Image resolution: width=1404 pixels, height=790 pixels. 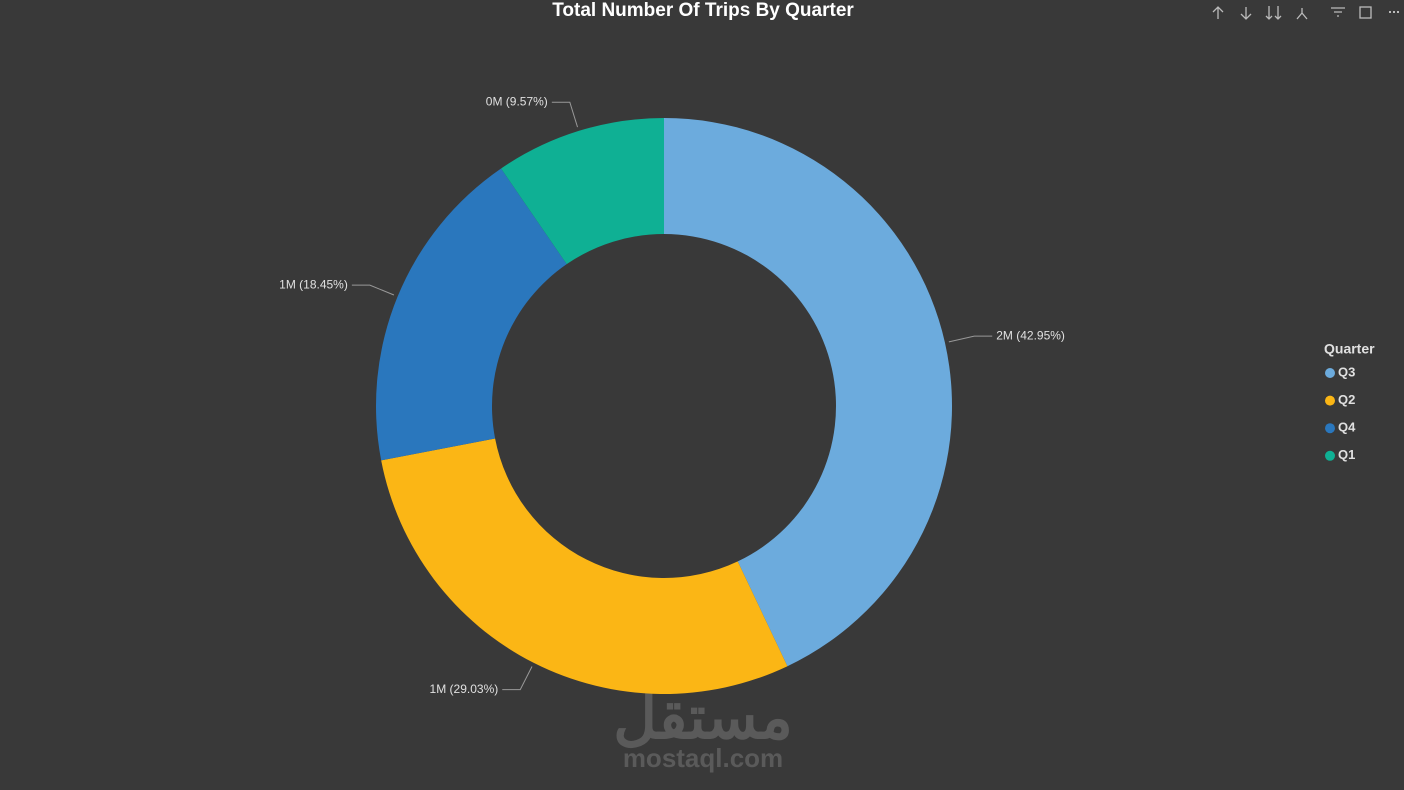 I want to click on drill-down-icon, so click(x=1246, y=13).